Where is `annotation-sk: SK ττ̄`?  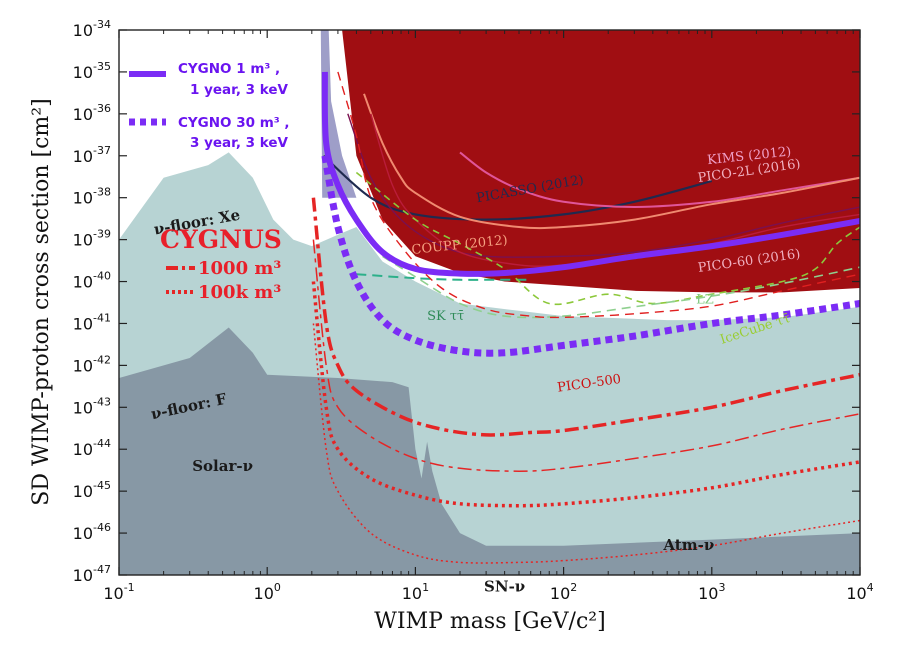
annotation-sk: SK ττ̄ is located at coordinates (445, 316).